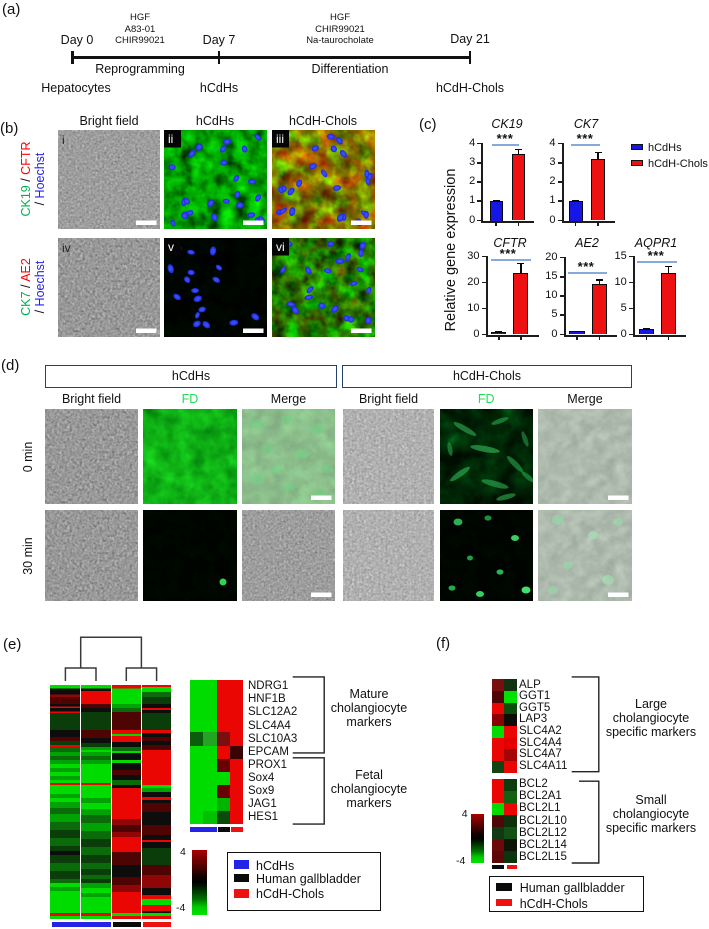 Image resolution: width=709 pixels, height=929 pixels. I want to click on svg-text: ii, so click(170, 139).